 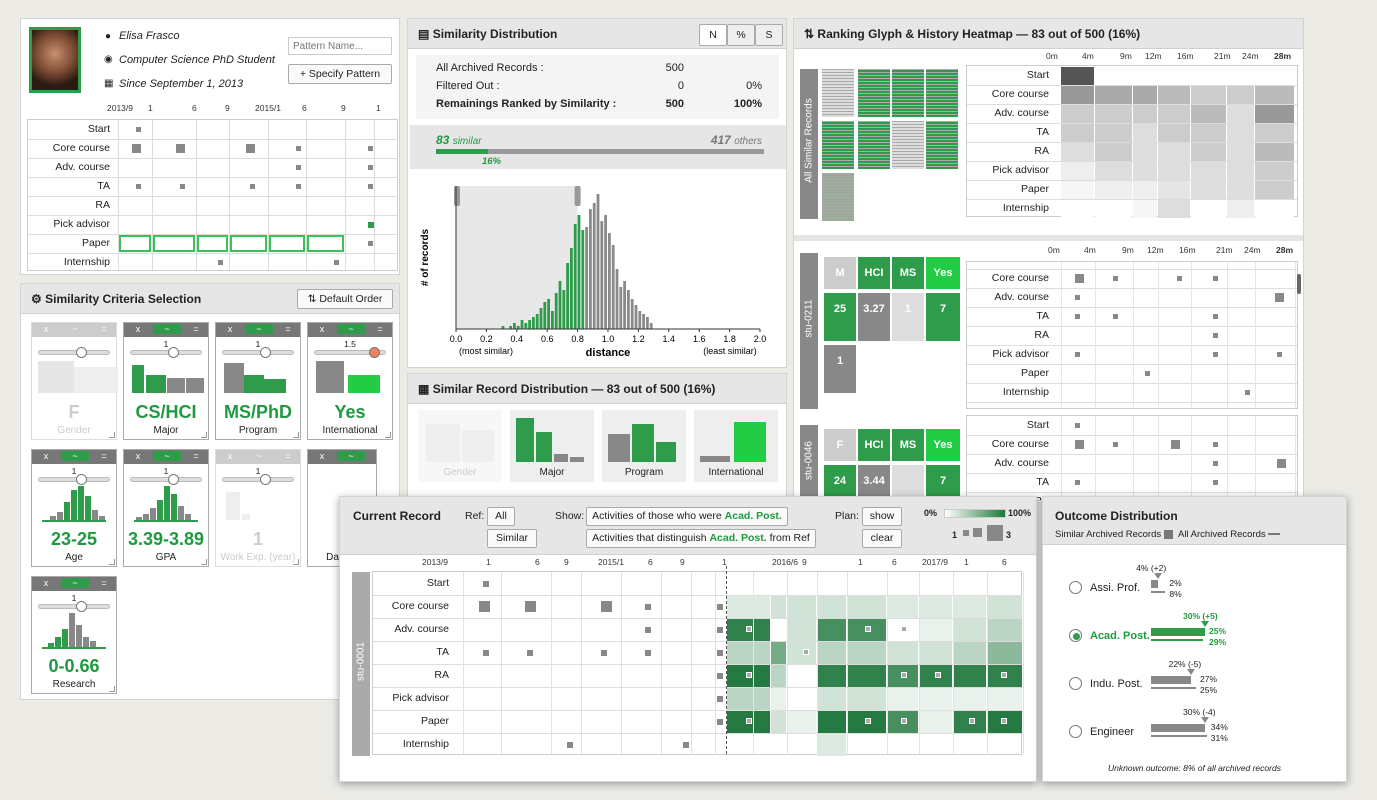 What do you see at coordinates (882, 516) in the screenshot?
I see `plan-show-button: show` at bounding box center [882, 516].